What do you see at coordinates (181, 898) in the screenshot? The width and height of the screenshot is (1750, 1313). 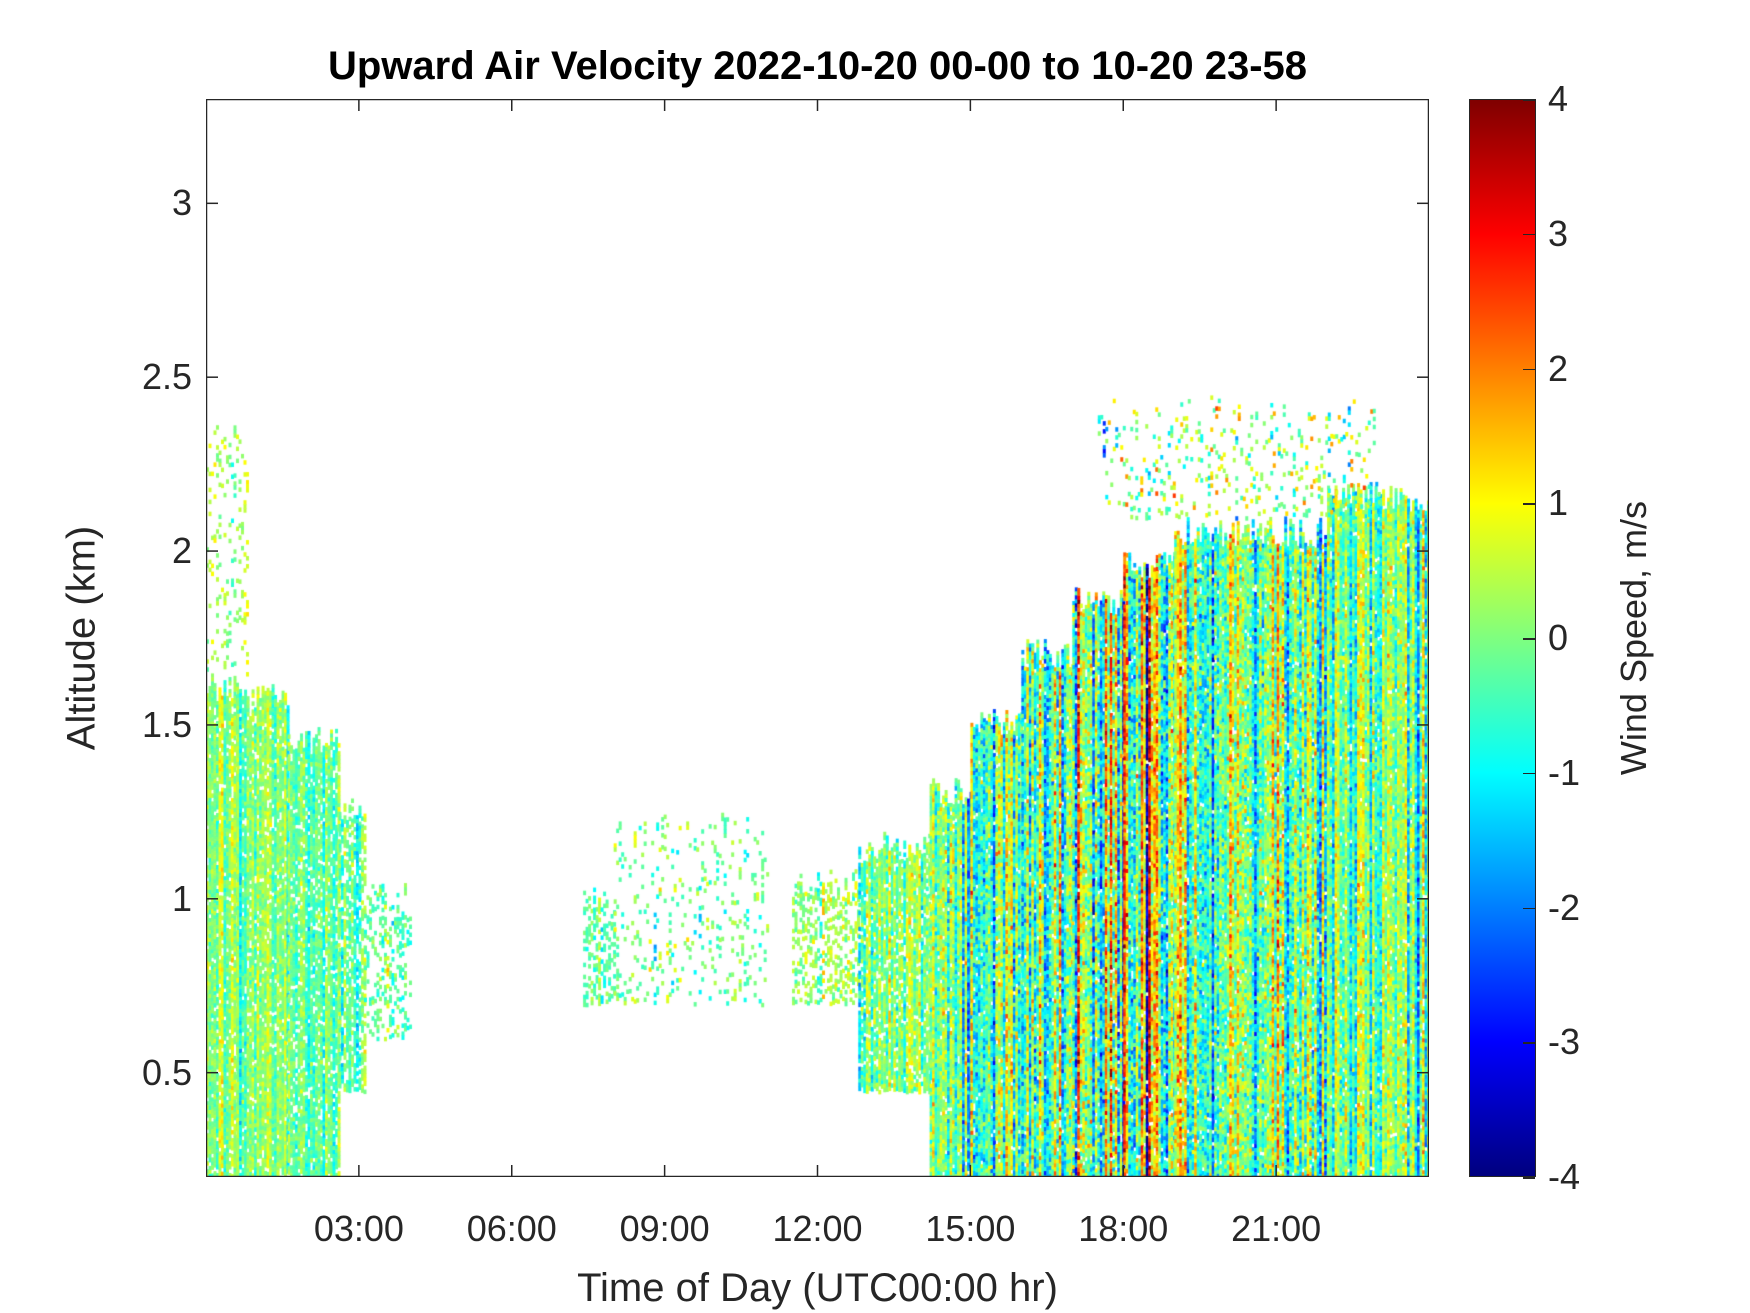 I see `y-tick-label: 1` at bounding box center [181, 898].